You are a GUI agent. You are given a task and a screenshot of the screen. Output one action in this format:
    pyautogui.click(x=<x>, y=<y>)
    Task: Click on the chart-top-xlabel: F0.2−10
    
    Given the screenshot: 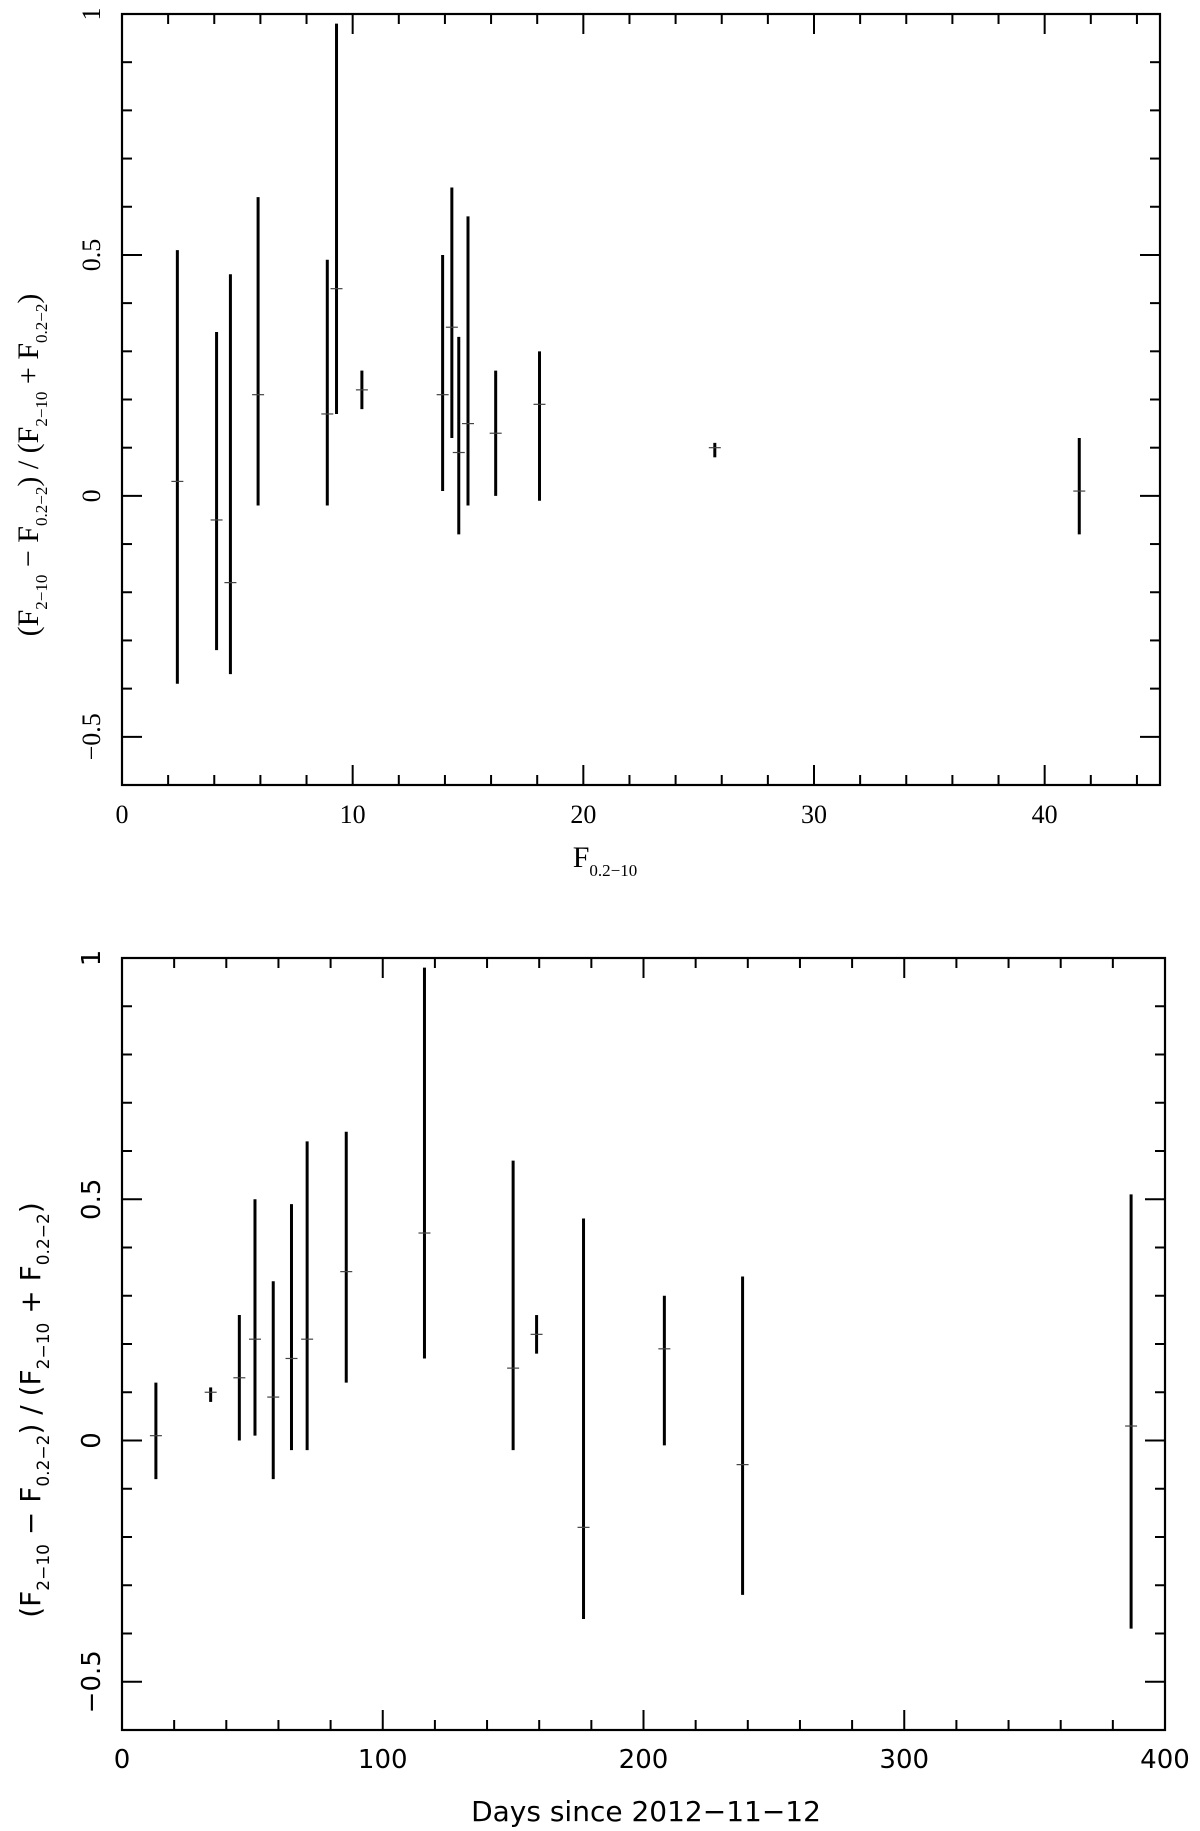 What is the action you would take?
    pyautogui.click(x=605, y=860)
    